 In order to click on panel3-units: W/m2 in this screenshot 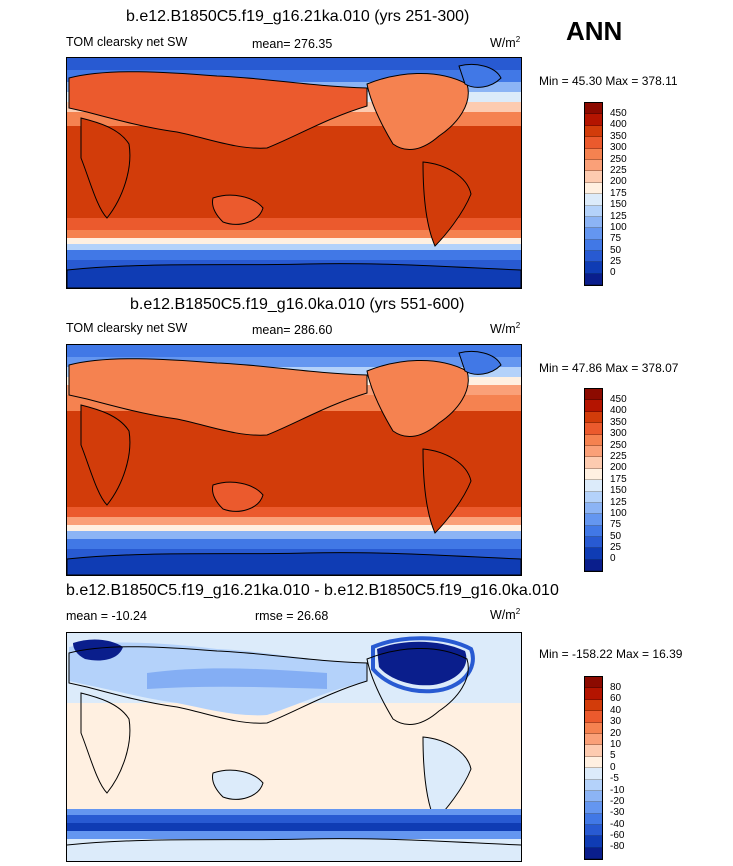, I will do `click(505, 614)`.